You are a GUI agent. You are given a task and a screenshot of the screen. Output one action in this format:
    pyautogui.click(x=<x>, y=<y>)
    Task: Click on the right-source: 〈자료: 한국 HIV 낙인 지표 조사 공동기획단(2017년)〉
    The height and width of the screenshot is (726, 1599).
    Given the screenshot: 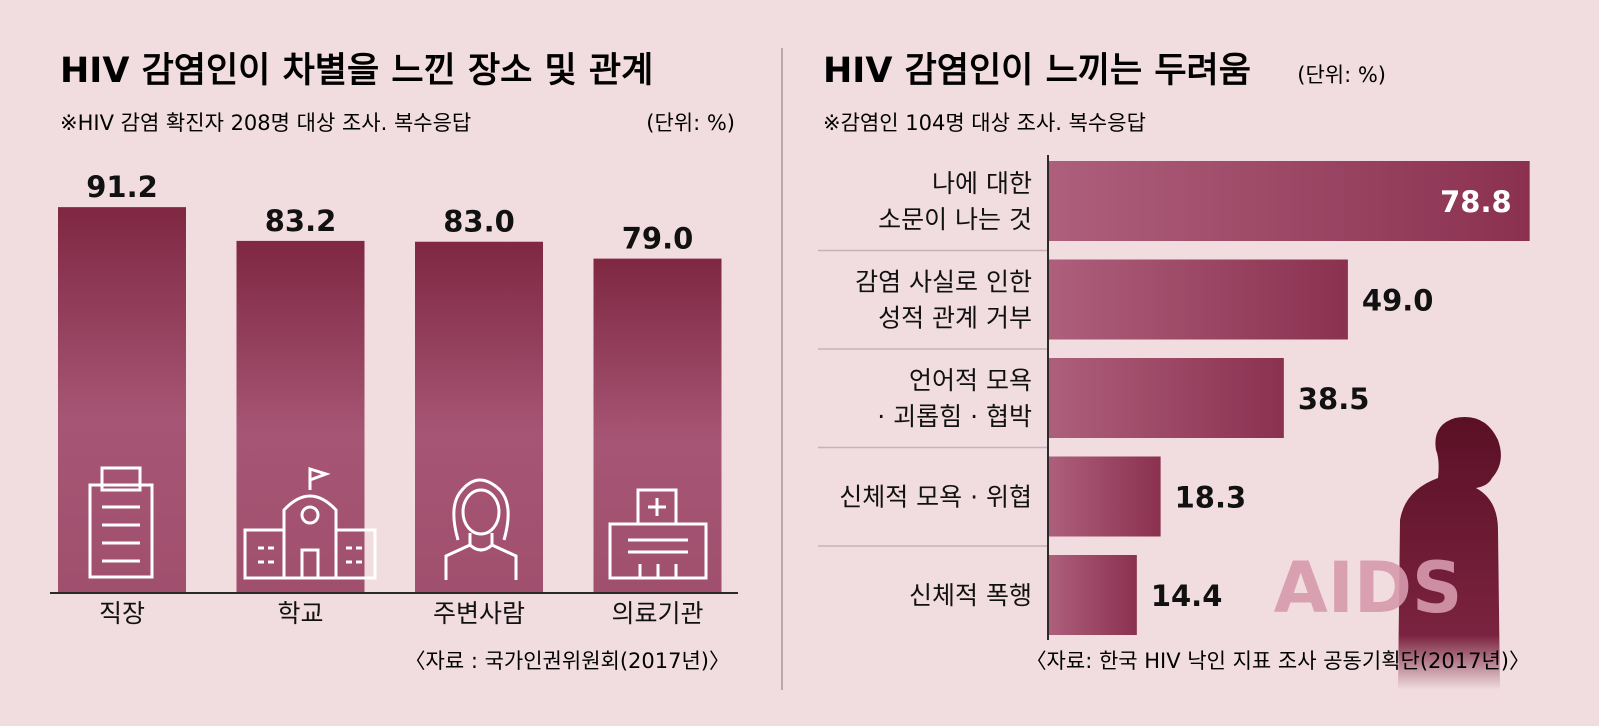 What is the action you would take?
    pyautogui.click(x=1278, y=661)
    